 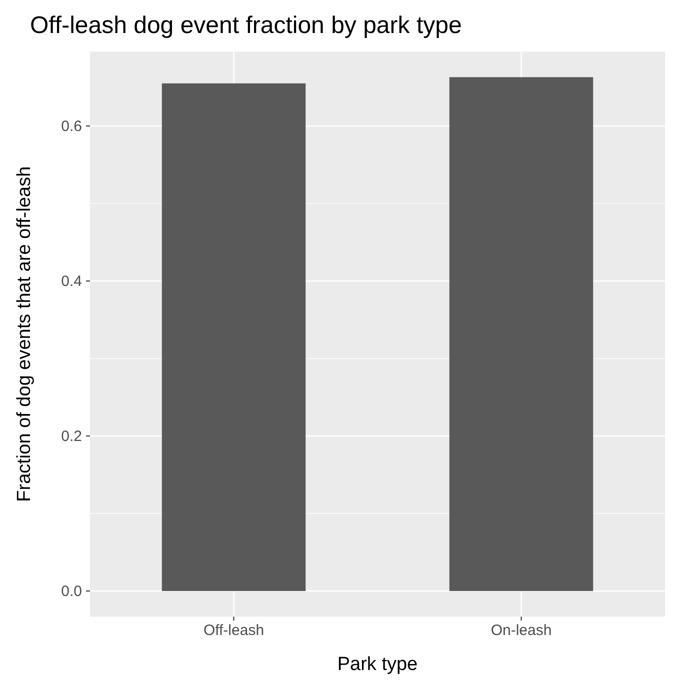 What do you see at coordinates (24, 334) in the screenshot?
I see `y-axis-title: Fraction of dog events that are off-leash` at bounding box center [24, 334].